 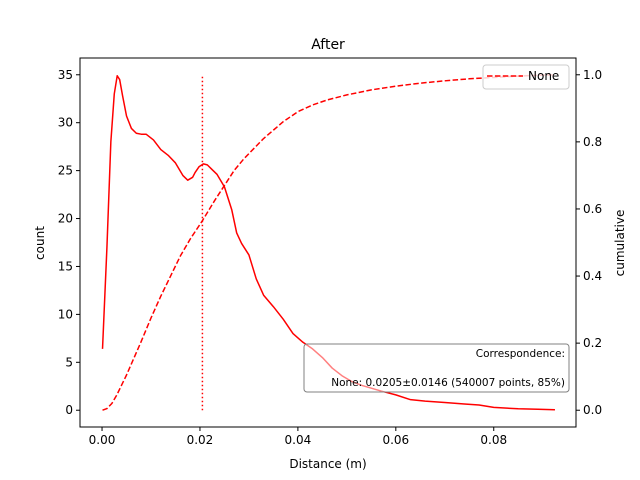 I want to click on y2-tick-label: 0.8, so click(x=592, y=142).